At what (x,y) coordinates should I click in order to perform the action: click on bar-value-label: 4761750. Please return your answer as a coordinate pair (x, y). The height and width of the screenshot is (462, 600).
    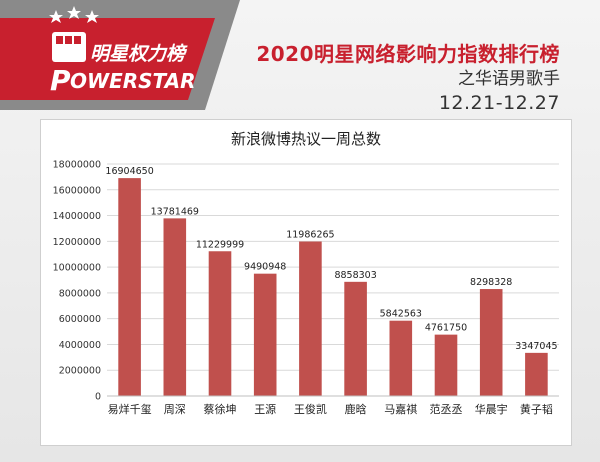
    Looking at the image, I should click on (446, 328).